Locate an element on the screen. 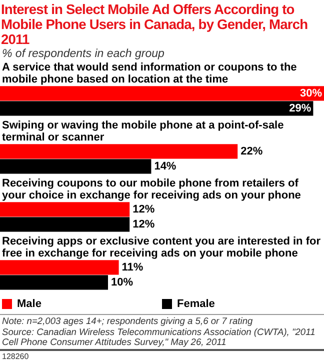  text: Note: n=2,003 ages 14+; respondents giving a 5,6 or 7 rating is located at coordinates (128, 321).